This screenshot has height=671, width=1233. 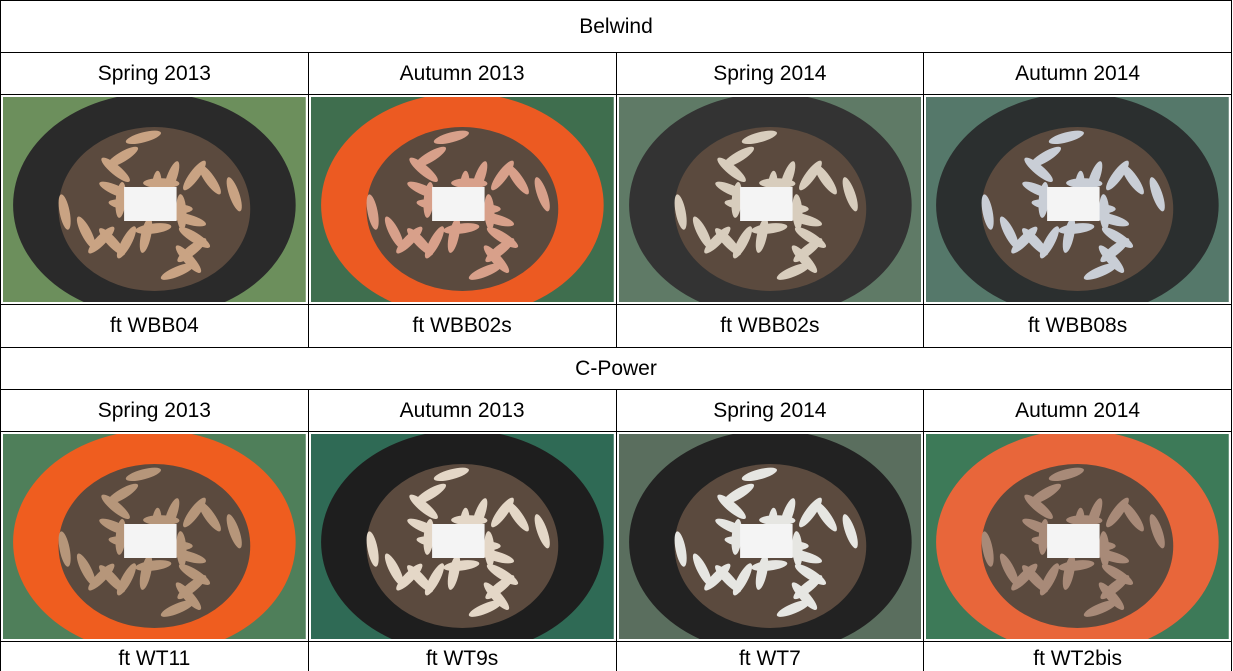 I want to click on season-header: Spring 2014, so click(x=770, y=73).